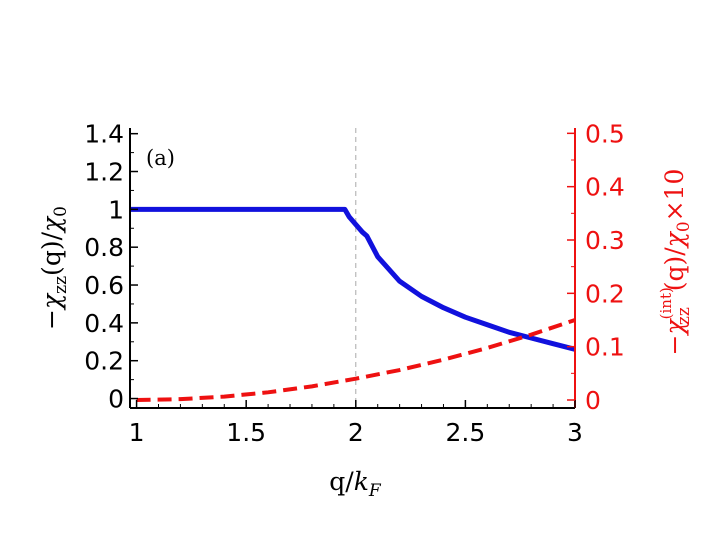  I want to click on x-axis-label-symbol: k, so click(361, 481).